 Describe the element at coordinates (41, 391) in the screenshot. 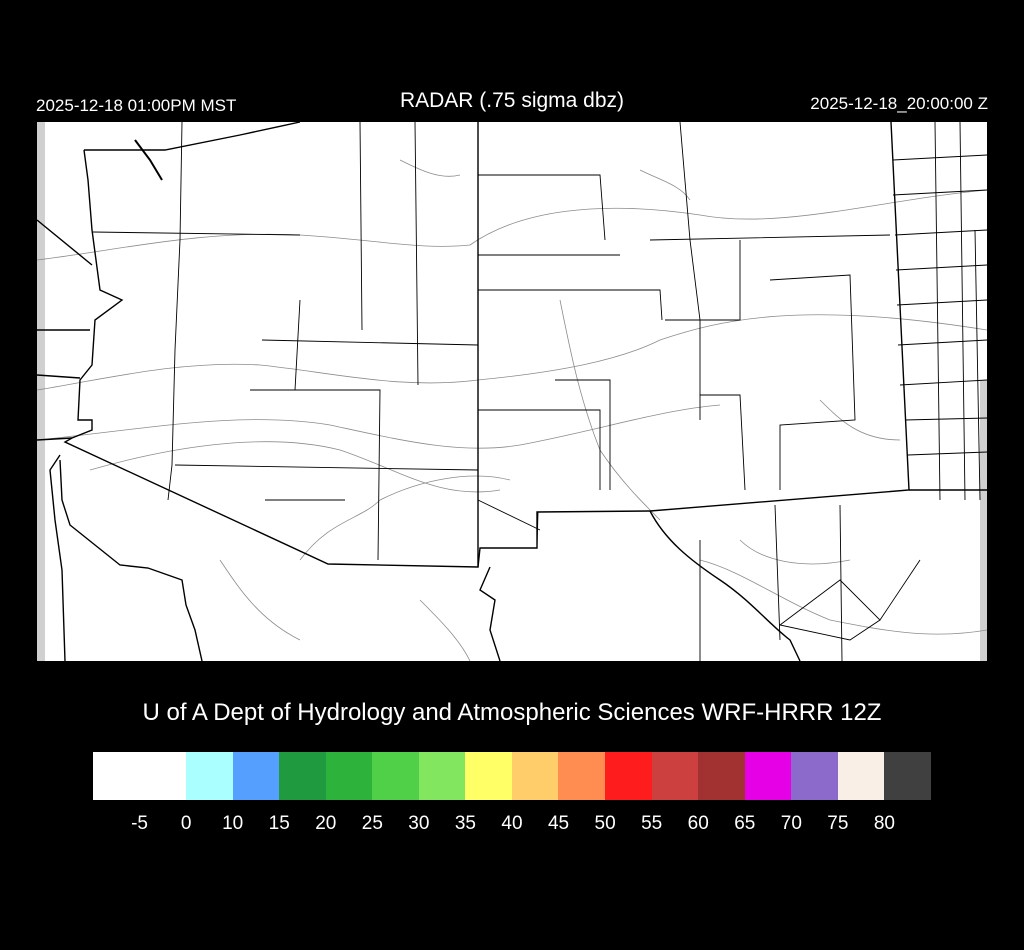

I see `map-edge-left` at that location.